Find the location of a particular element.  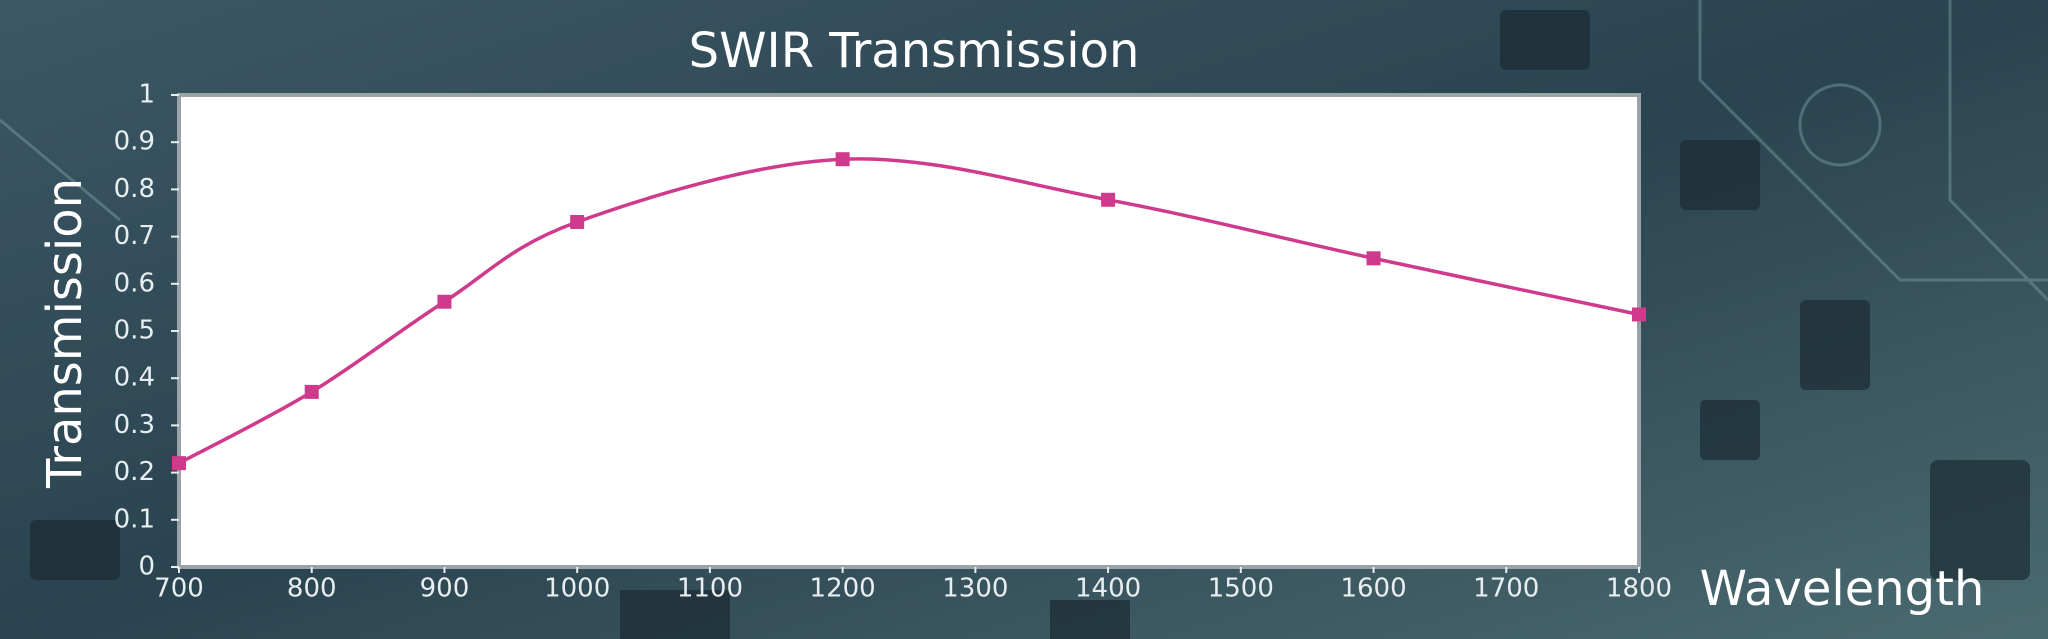

y-tick-label: 0 is located at coordinates (146, 567).